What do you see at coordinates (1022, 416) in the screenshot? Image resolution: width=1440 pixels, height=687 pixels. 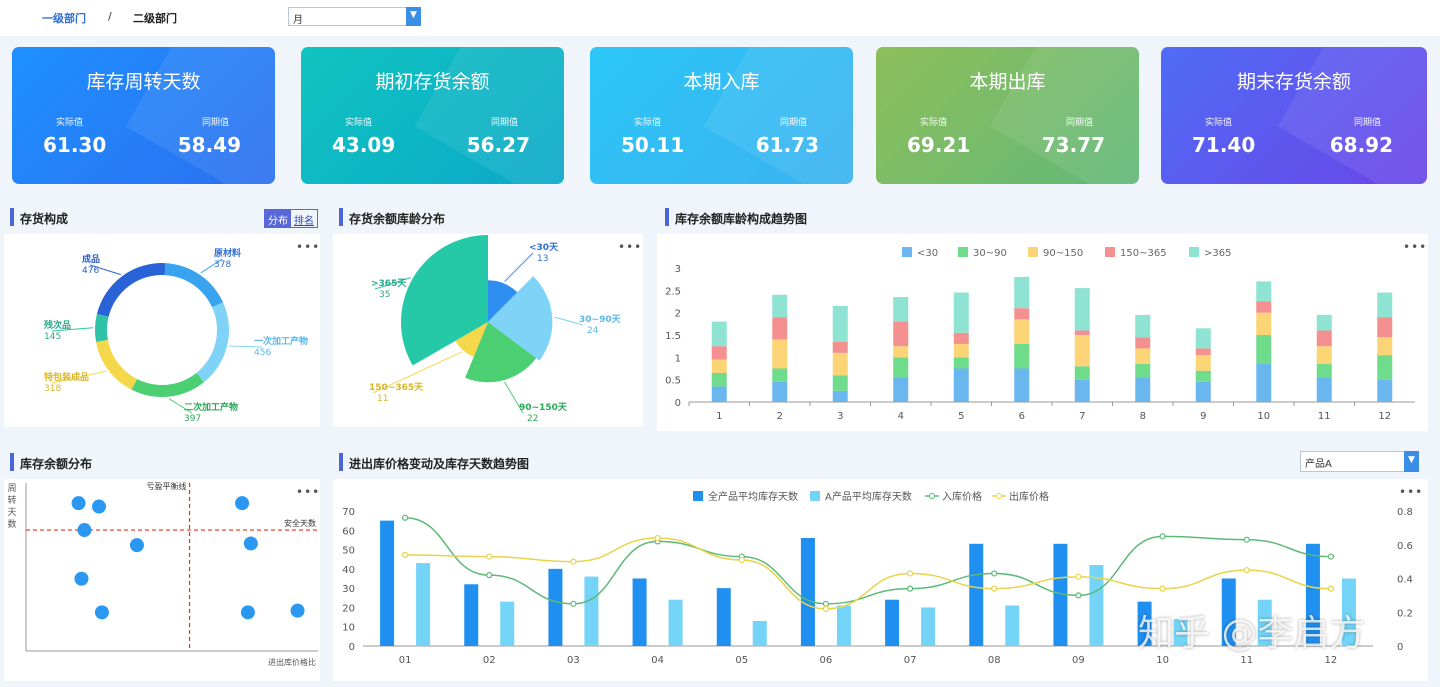 I see `x-tick-label: 6` at bounding box center [1022, 416].